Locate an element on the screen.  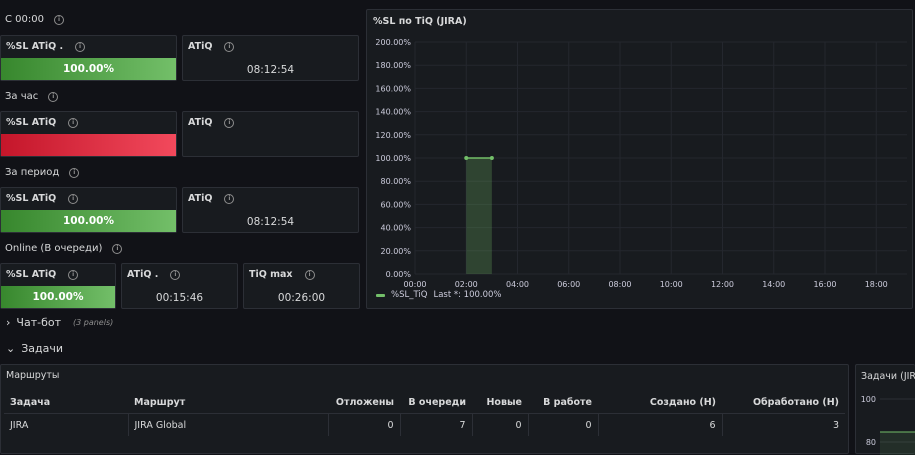
x-tick-label: 08:00 is located at coordinates (619, 284).